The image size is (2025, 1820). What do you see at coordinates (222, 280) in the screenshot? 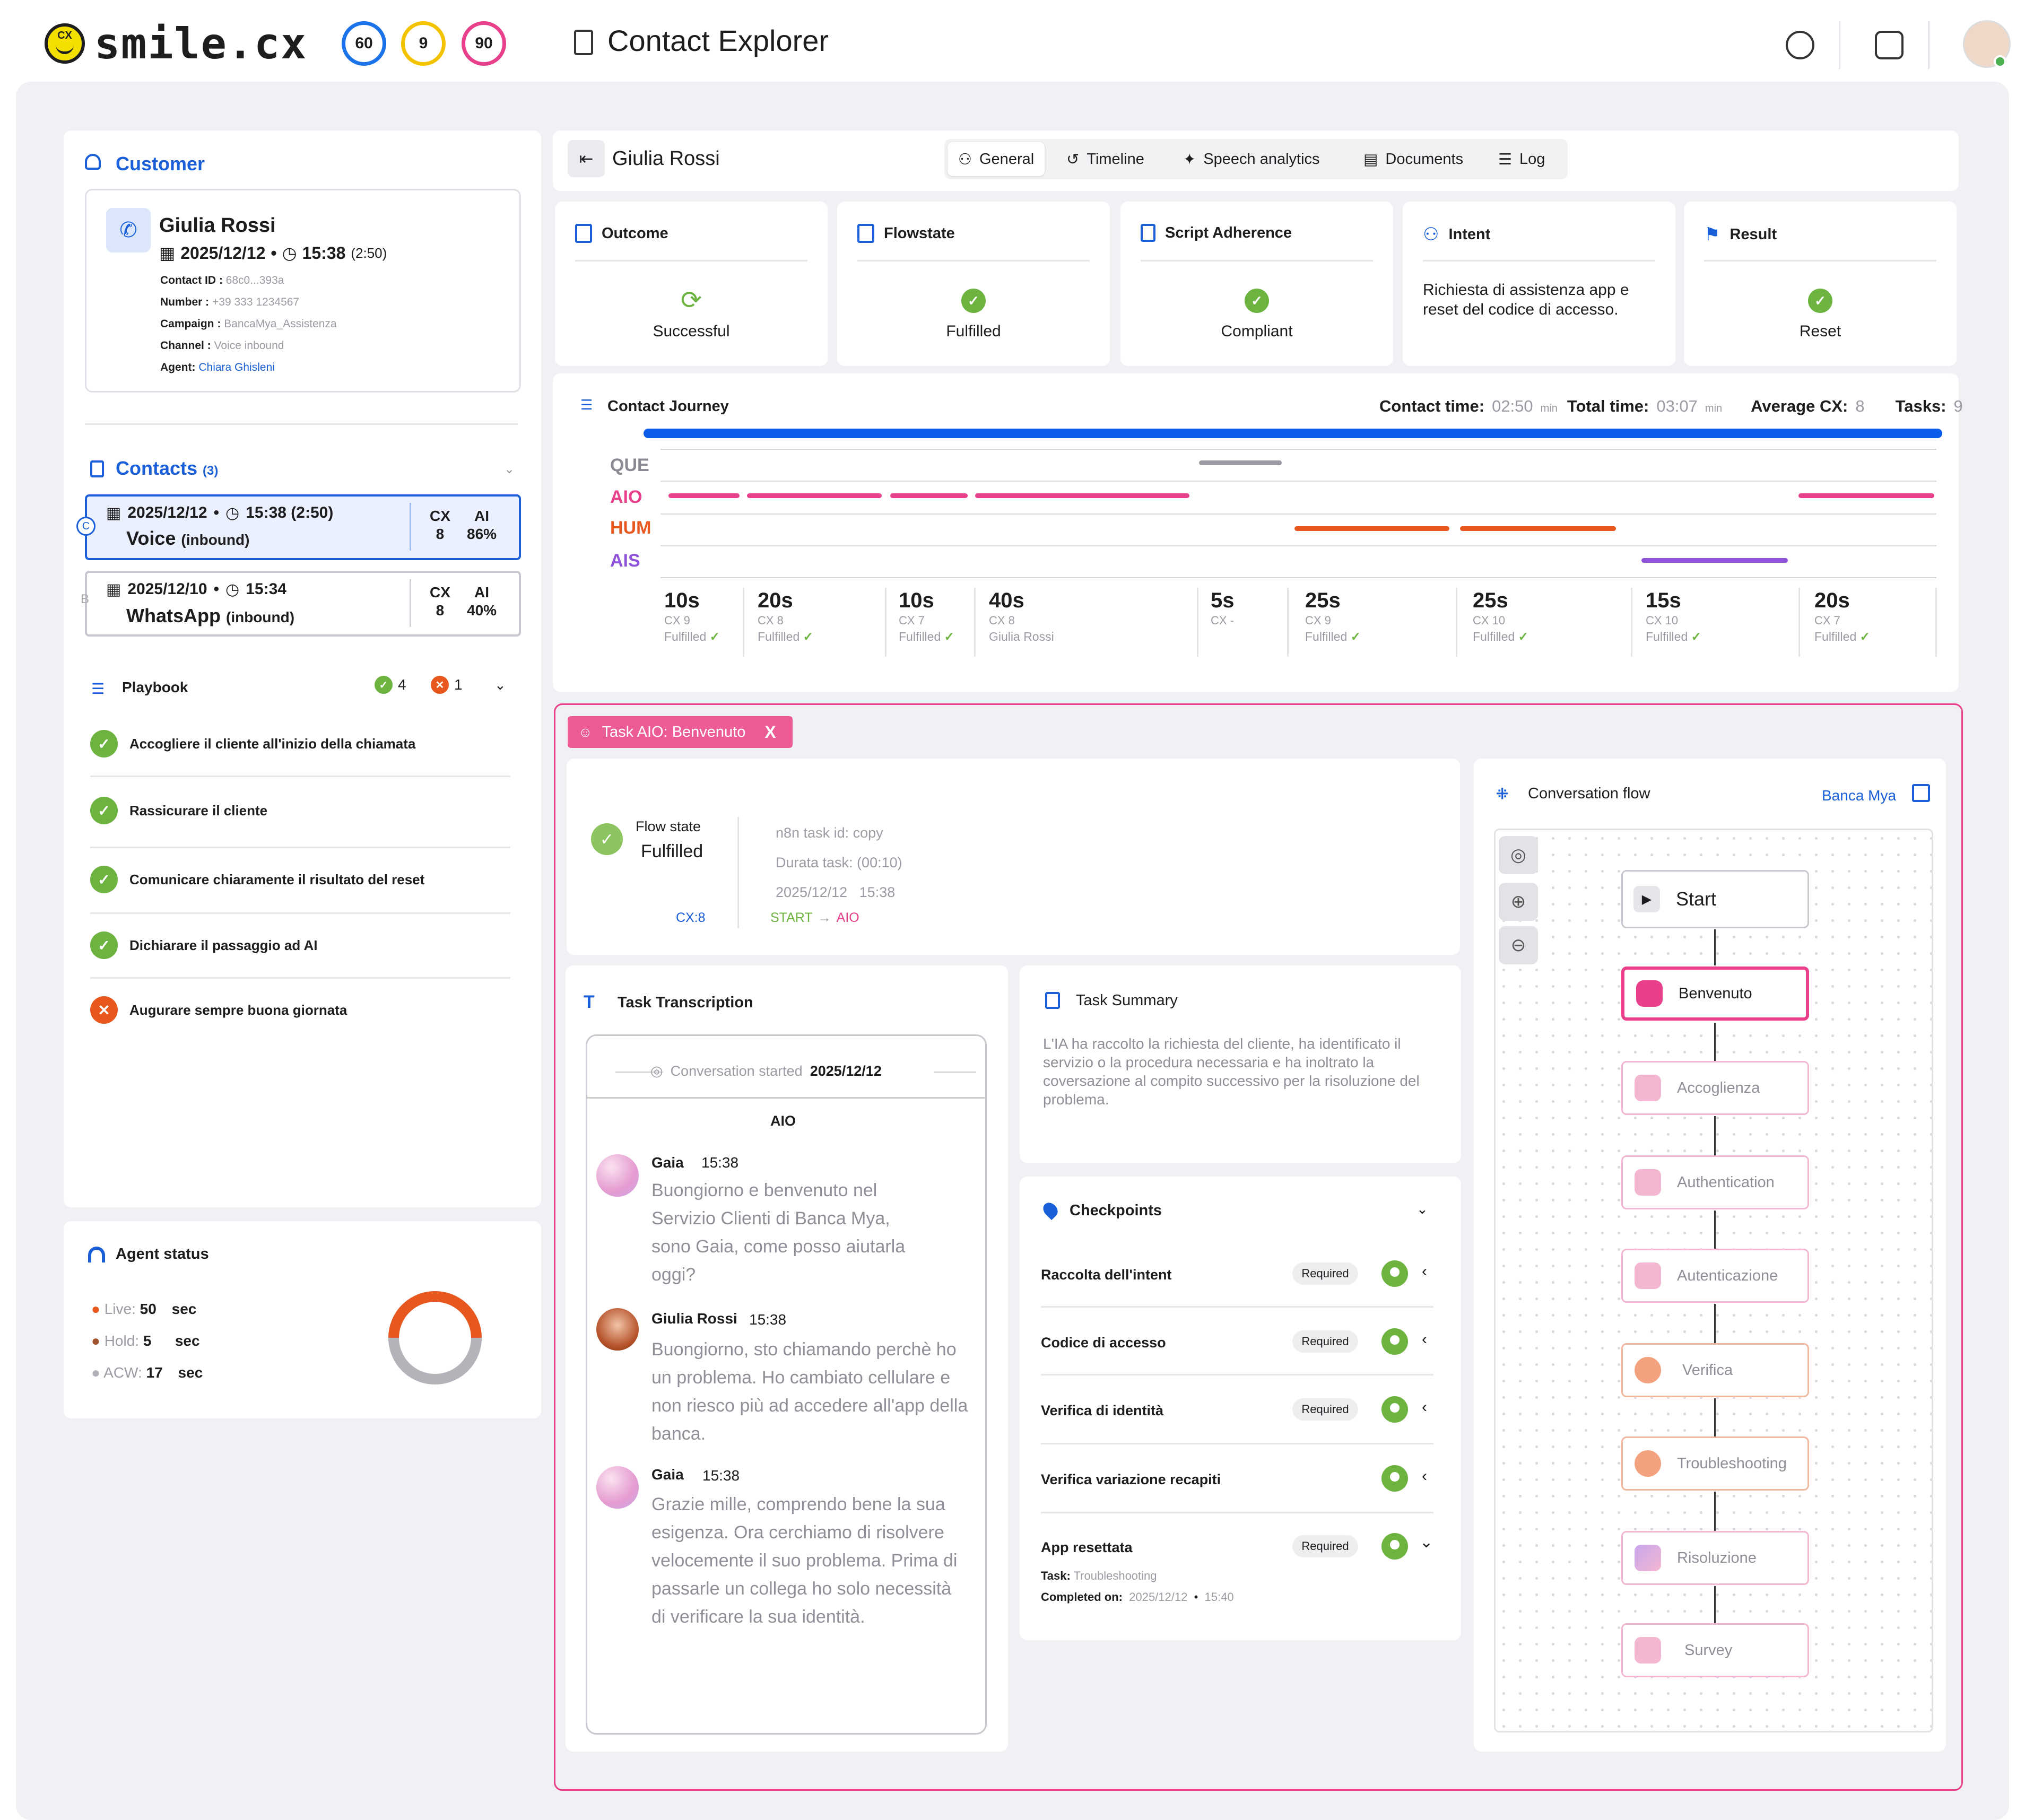
I see `field-contact-id: Contact ID : 68c0...393a` at bounding box center [222, 280].